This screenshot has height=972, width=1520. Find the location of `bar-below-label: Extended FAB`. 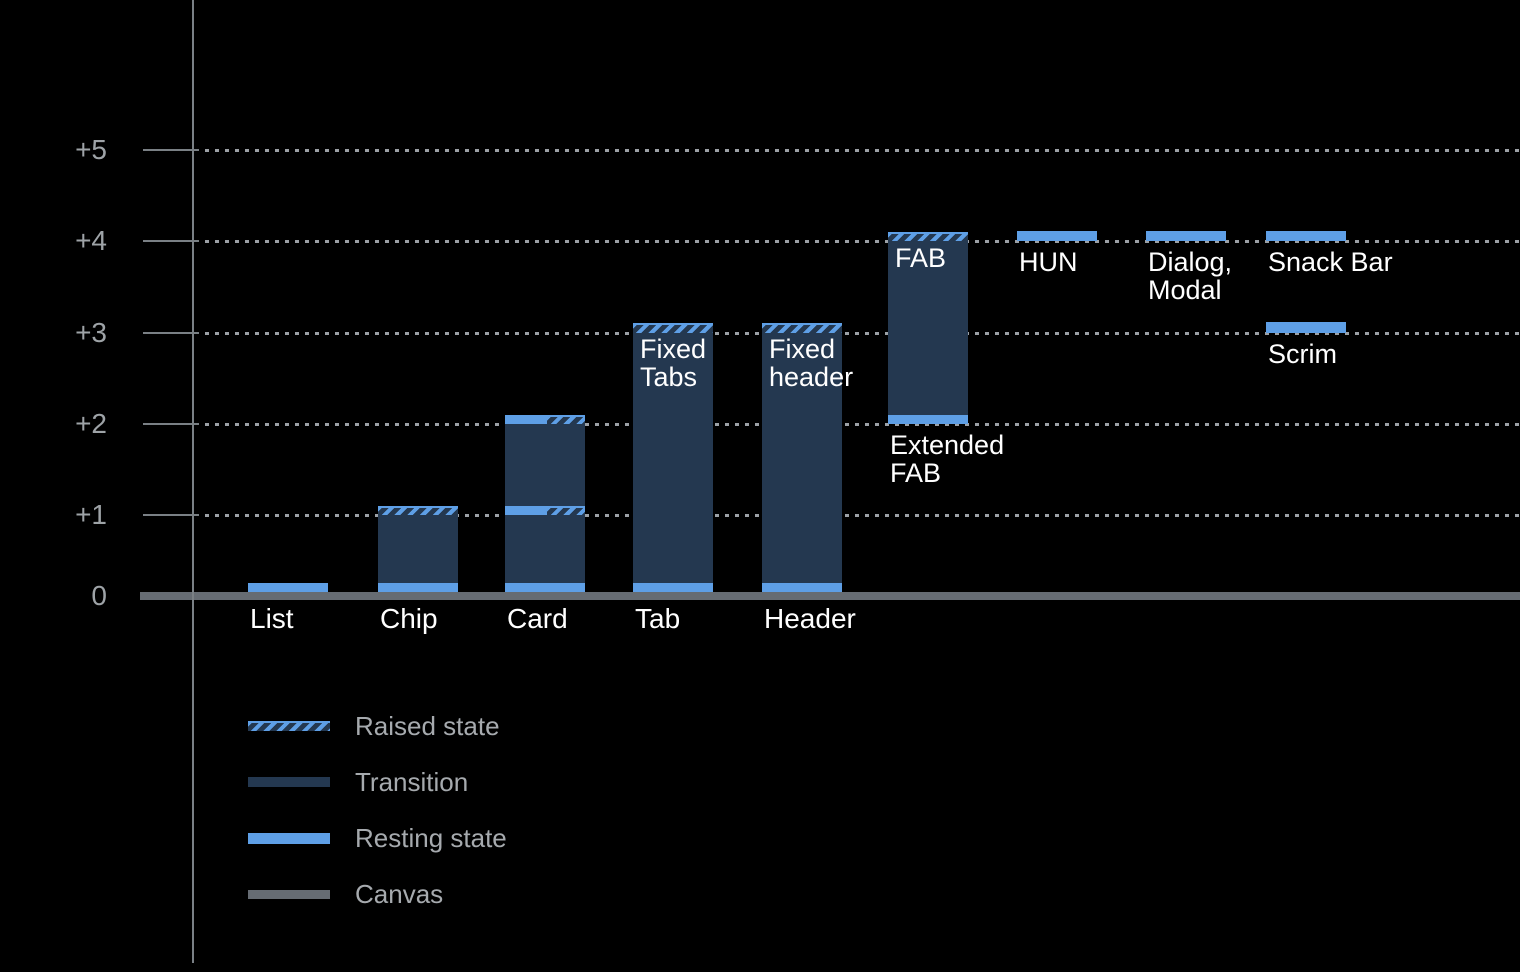

bar-below-label: Extended FAB is located at coordinates (947, 459).